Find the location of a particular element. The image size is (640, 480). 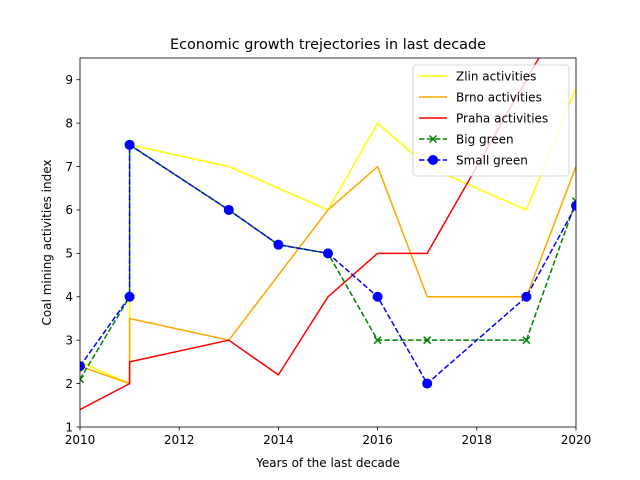

y-tick-label: 1 is located at coordinates (69, 427).